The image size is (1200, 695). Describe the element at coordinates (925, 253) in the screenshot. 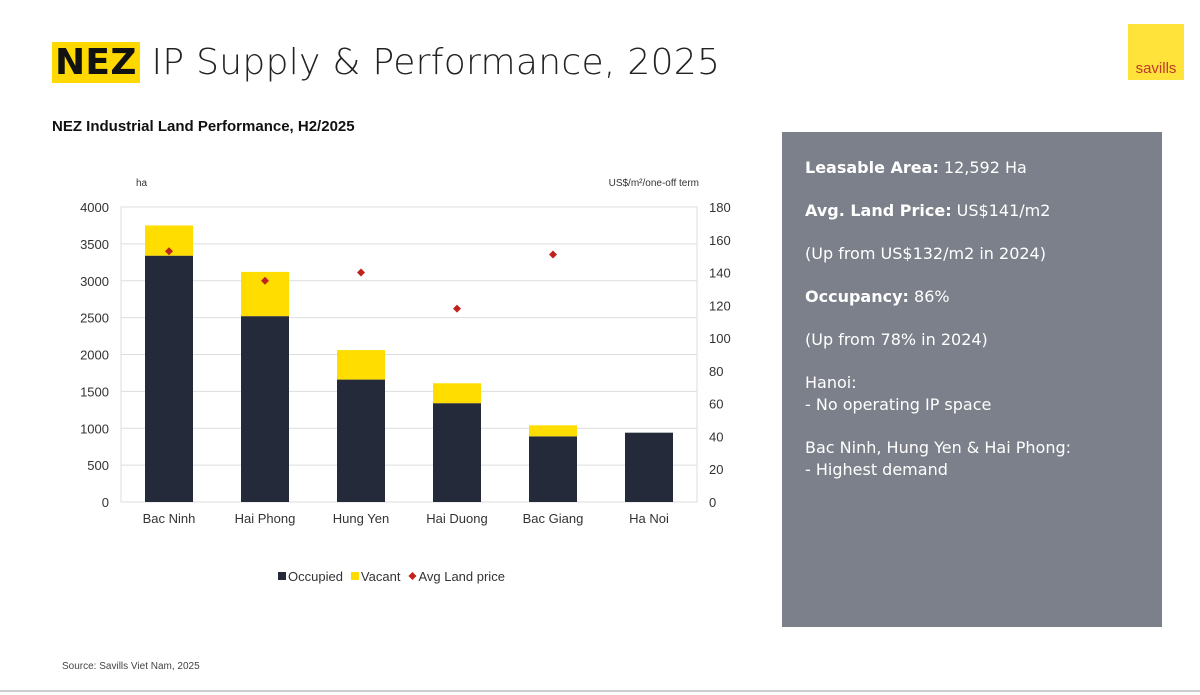

I see `price-change: (Up from US$132/m2 in 2024)` at that location.